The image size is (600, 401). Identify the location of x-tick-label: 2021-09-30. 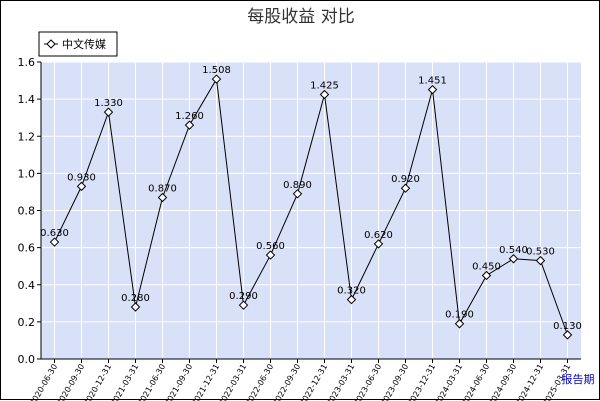
(178, 382).